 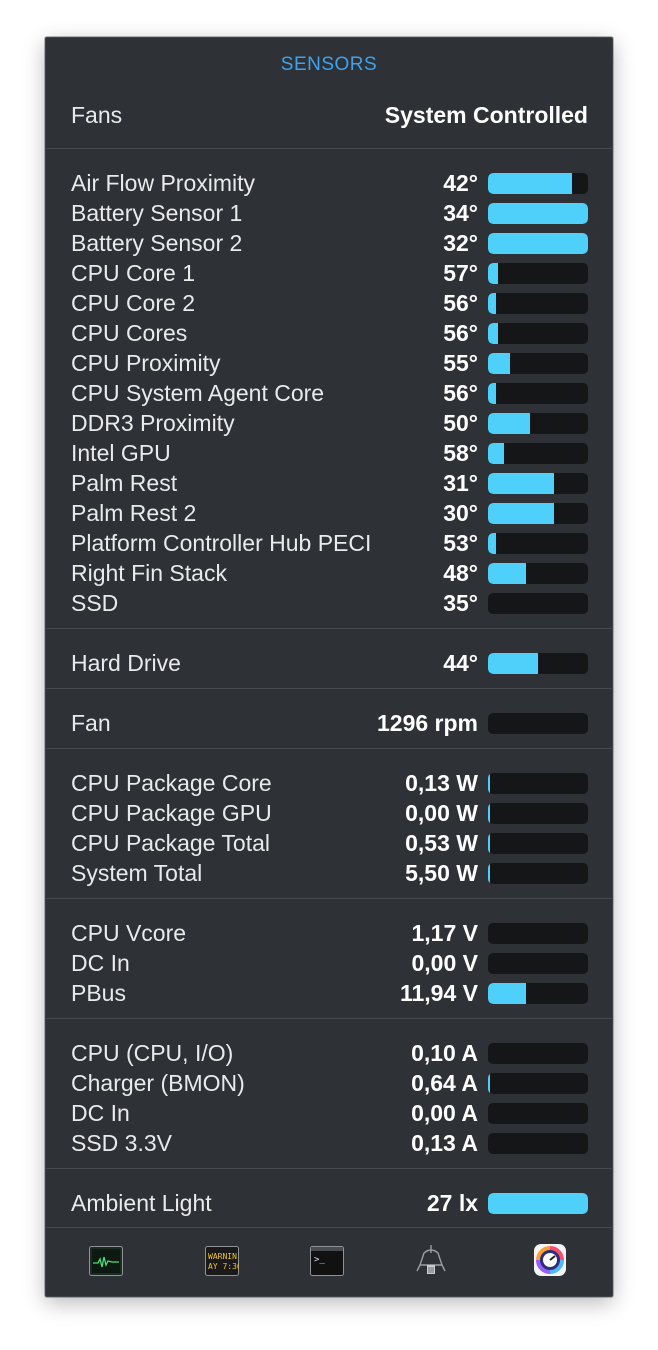 What do you see at coordinates (329, 1083) in the screenshot?
I see `sensor-row: Charger (BMON) 0,64 A` at bounding box center [329, 1083].